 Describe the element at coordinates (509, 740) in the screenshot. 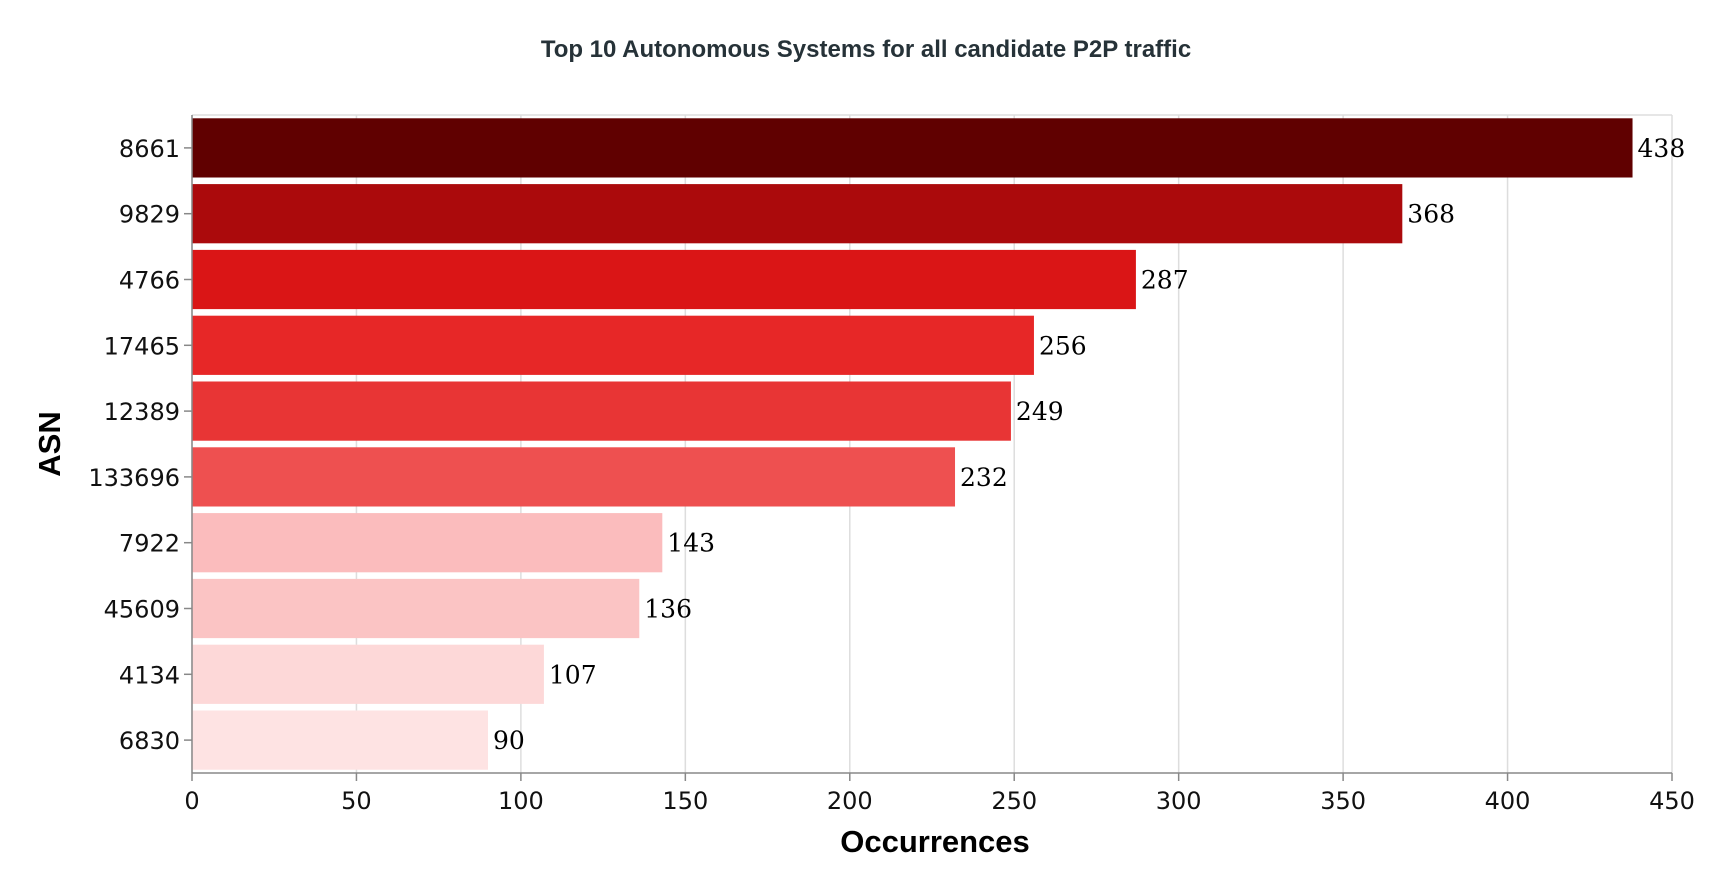

I see `data-label: 90` at that location.